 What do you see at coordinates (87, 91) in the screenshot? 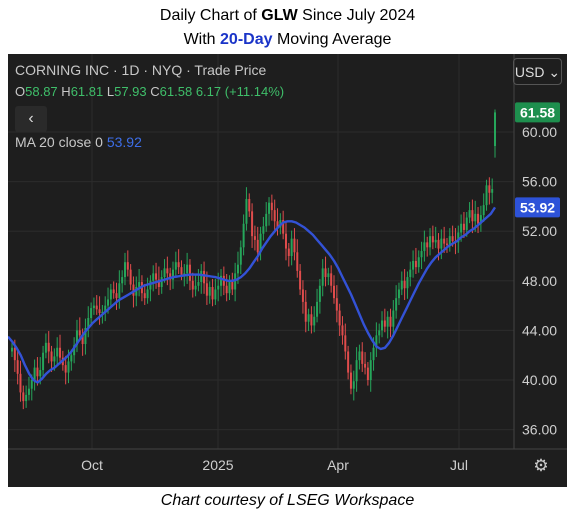
I see `high-value: 61.81` at bounding box center [87, 91].